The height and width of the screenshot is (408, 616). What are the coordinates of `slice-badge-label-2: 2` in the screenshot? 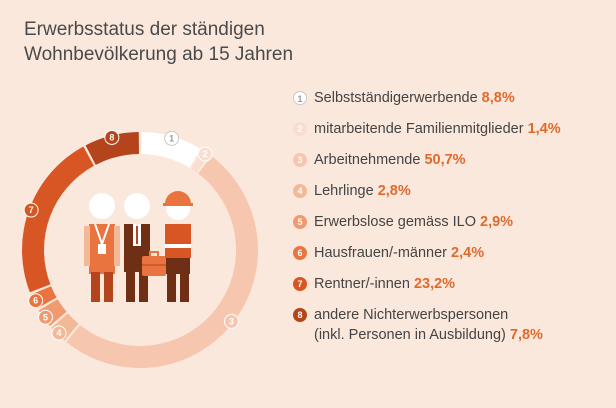 It's located at (205, 154).